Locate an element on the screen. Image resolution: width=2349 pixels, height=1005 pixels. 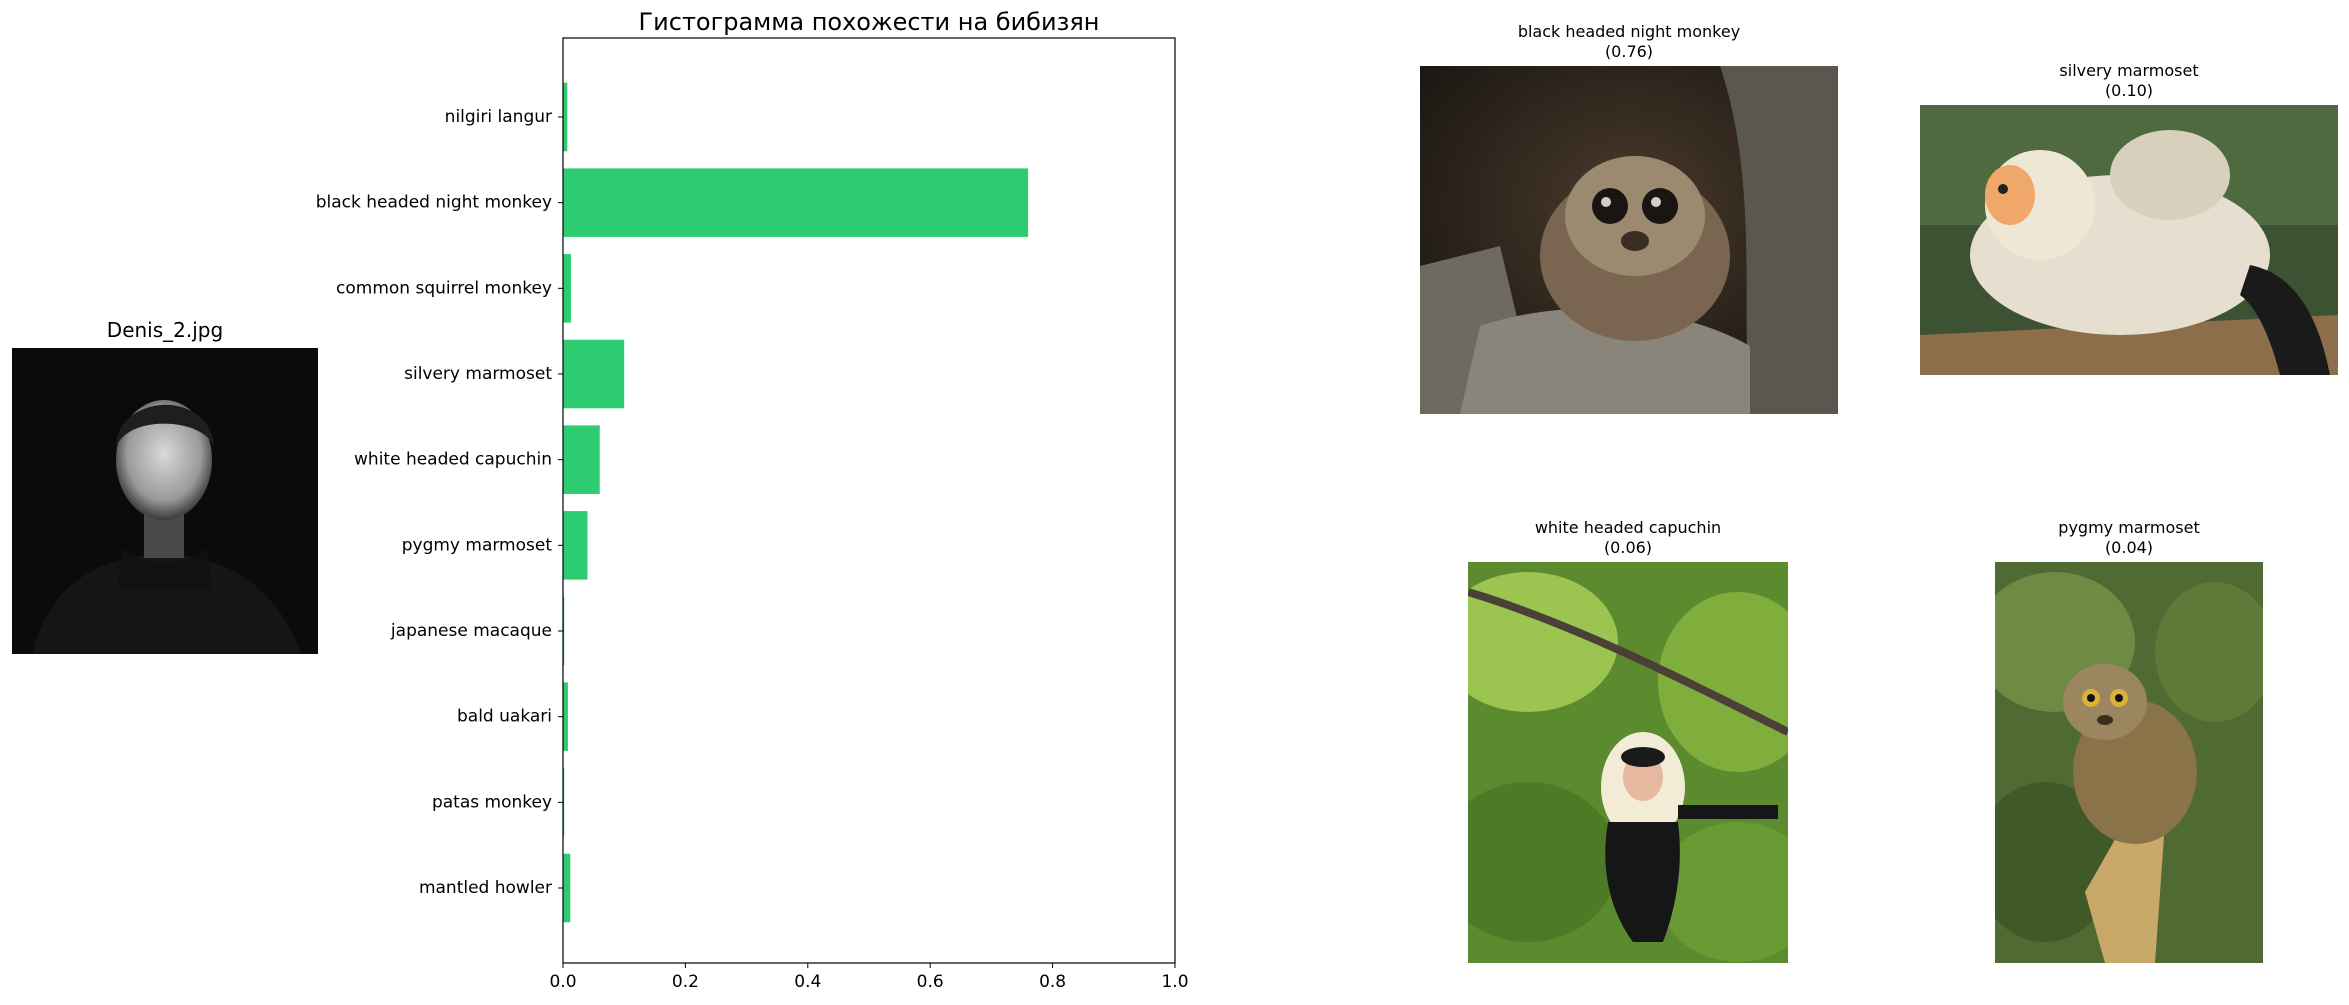
night-monkey-illustration is located at coordinates (1629, 240).